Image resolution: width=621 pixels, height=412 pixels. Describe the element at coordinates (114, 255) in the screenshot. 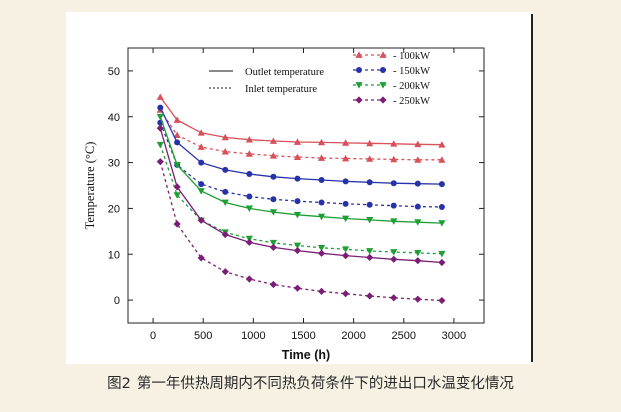

I see `y-tick-label: 10` at that location.